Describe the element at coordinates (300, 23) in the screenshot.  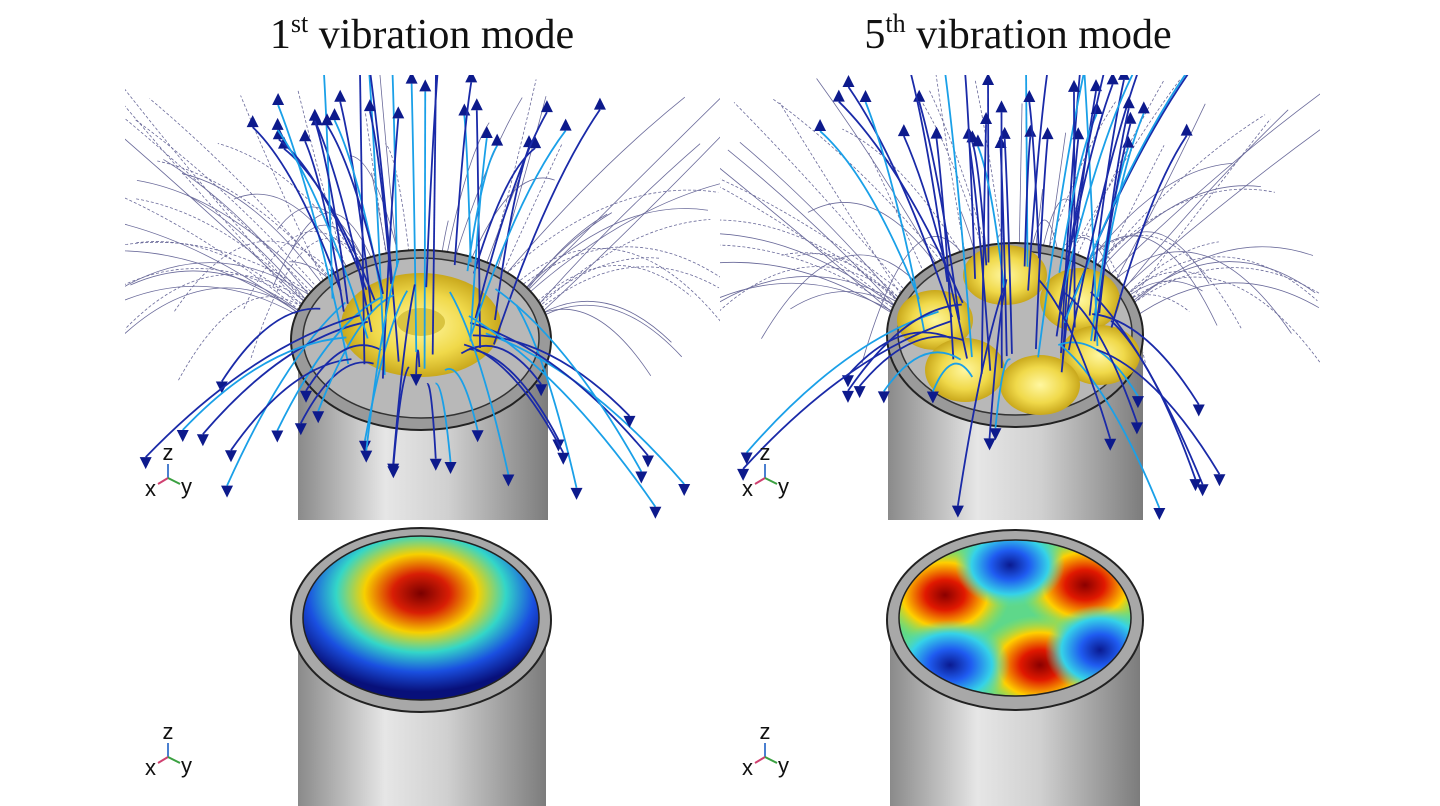
I see `title-suffix: st` at that location.